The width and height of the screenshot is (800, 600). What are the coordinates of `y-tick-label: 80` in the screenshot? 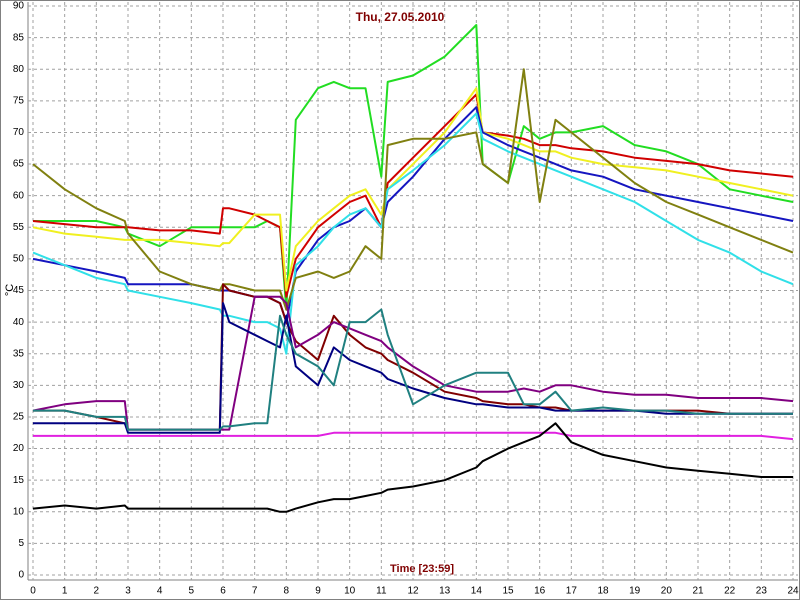 It's located at (19, 69).